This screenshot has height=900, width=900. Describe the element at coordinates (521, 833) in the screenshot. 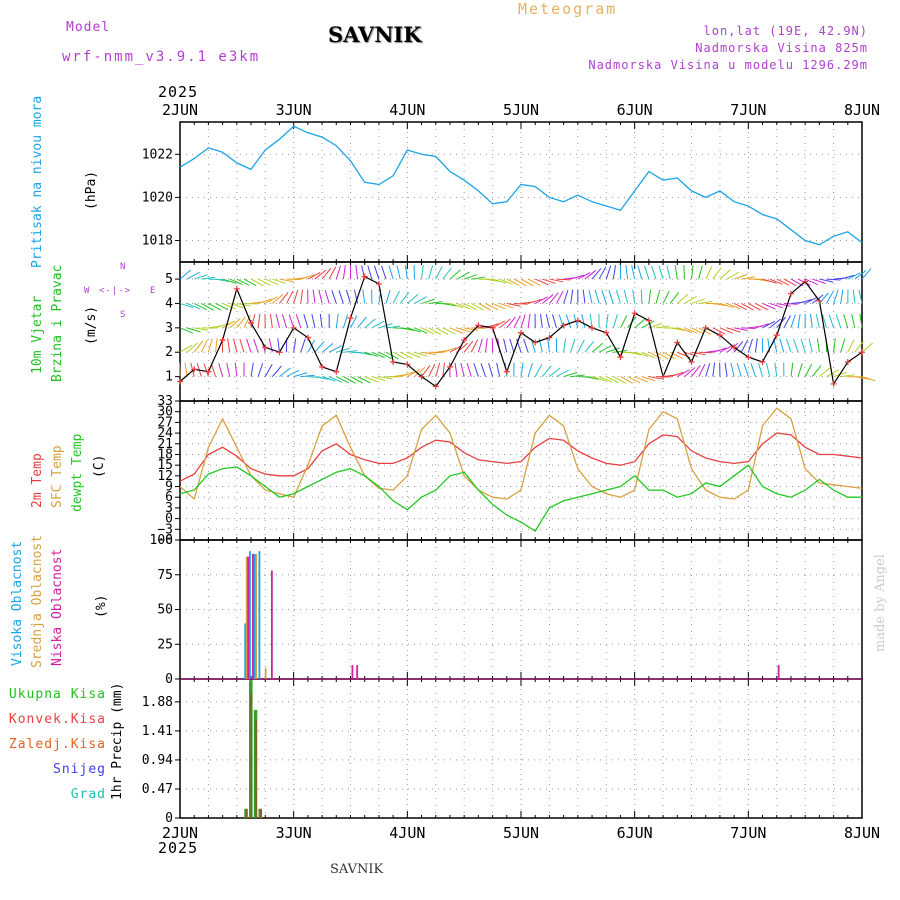

I see `x-tick-label-bottom: 5JUN` at that location.